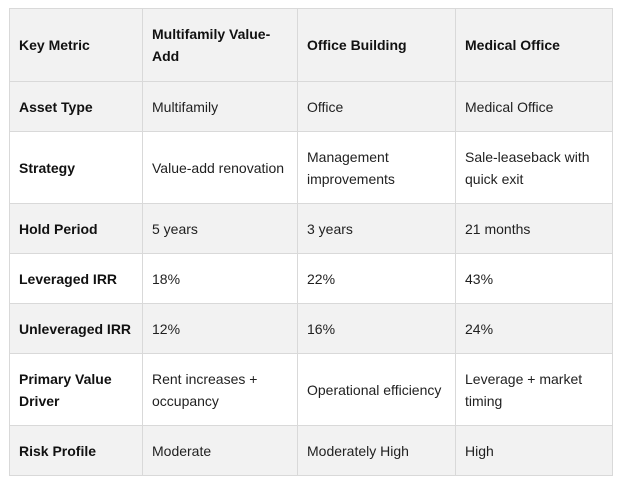 This screenshot has height=485, width=622. What do you see at coordinates (534, 278) in the screenshot?
I see `table-cell: 43%` at bounding box center [534, 278].